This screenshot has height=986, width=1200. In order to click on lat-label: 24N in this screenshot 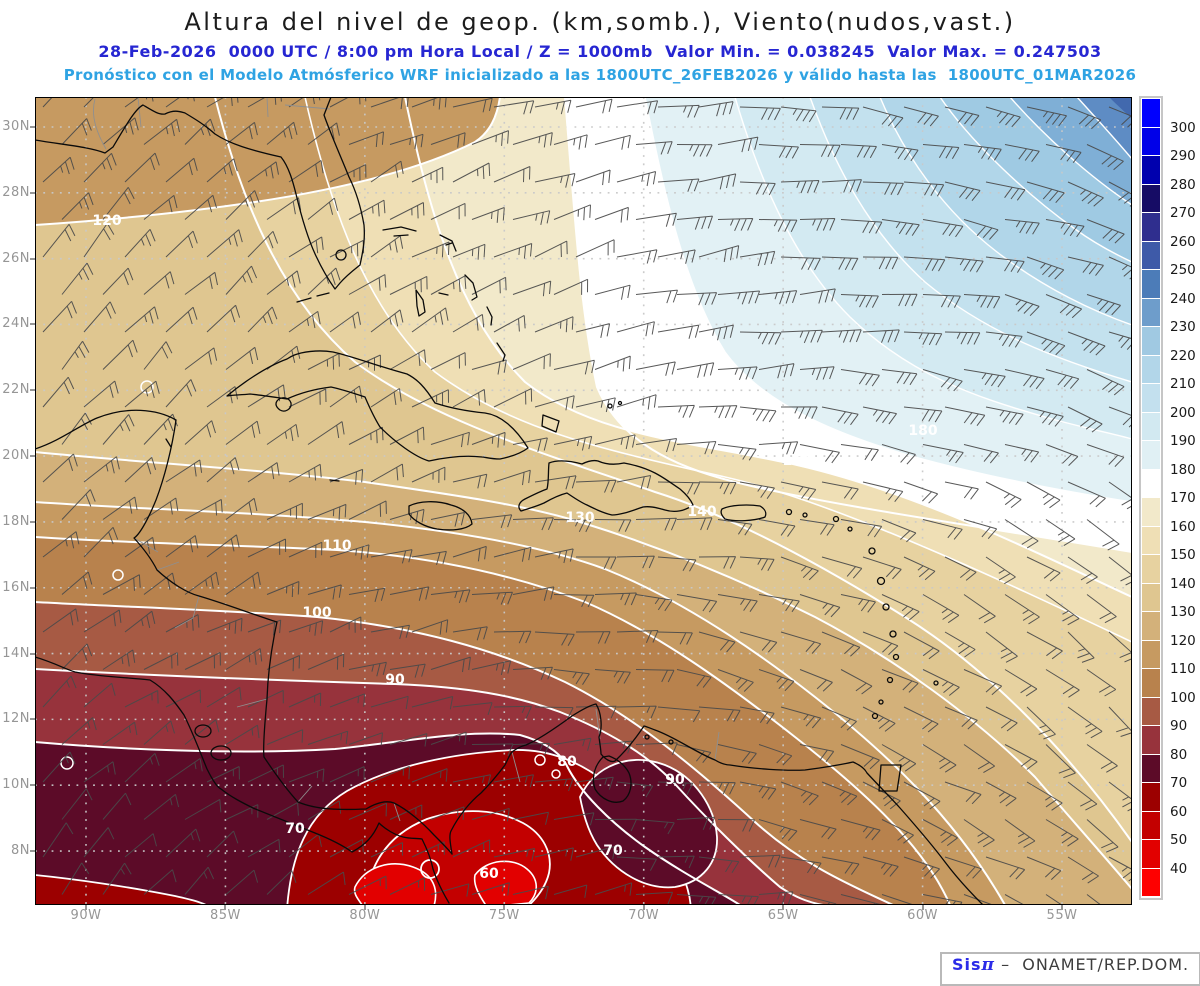, I will do `click(16, 324)`.